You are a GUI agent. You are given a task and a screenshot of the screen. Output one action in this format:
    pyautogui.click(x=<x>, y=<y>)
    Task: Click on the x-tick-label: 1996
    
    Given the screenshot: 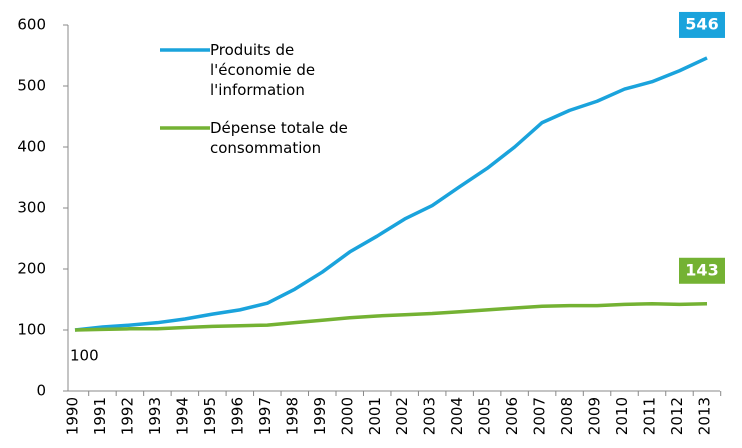 What is the action you would take?
    pyautogui.click(x=237, y=416)
    